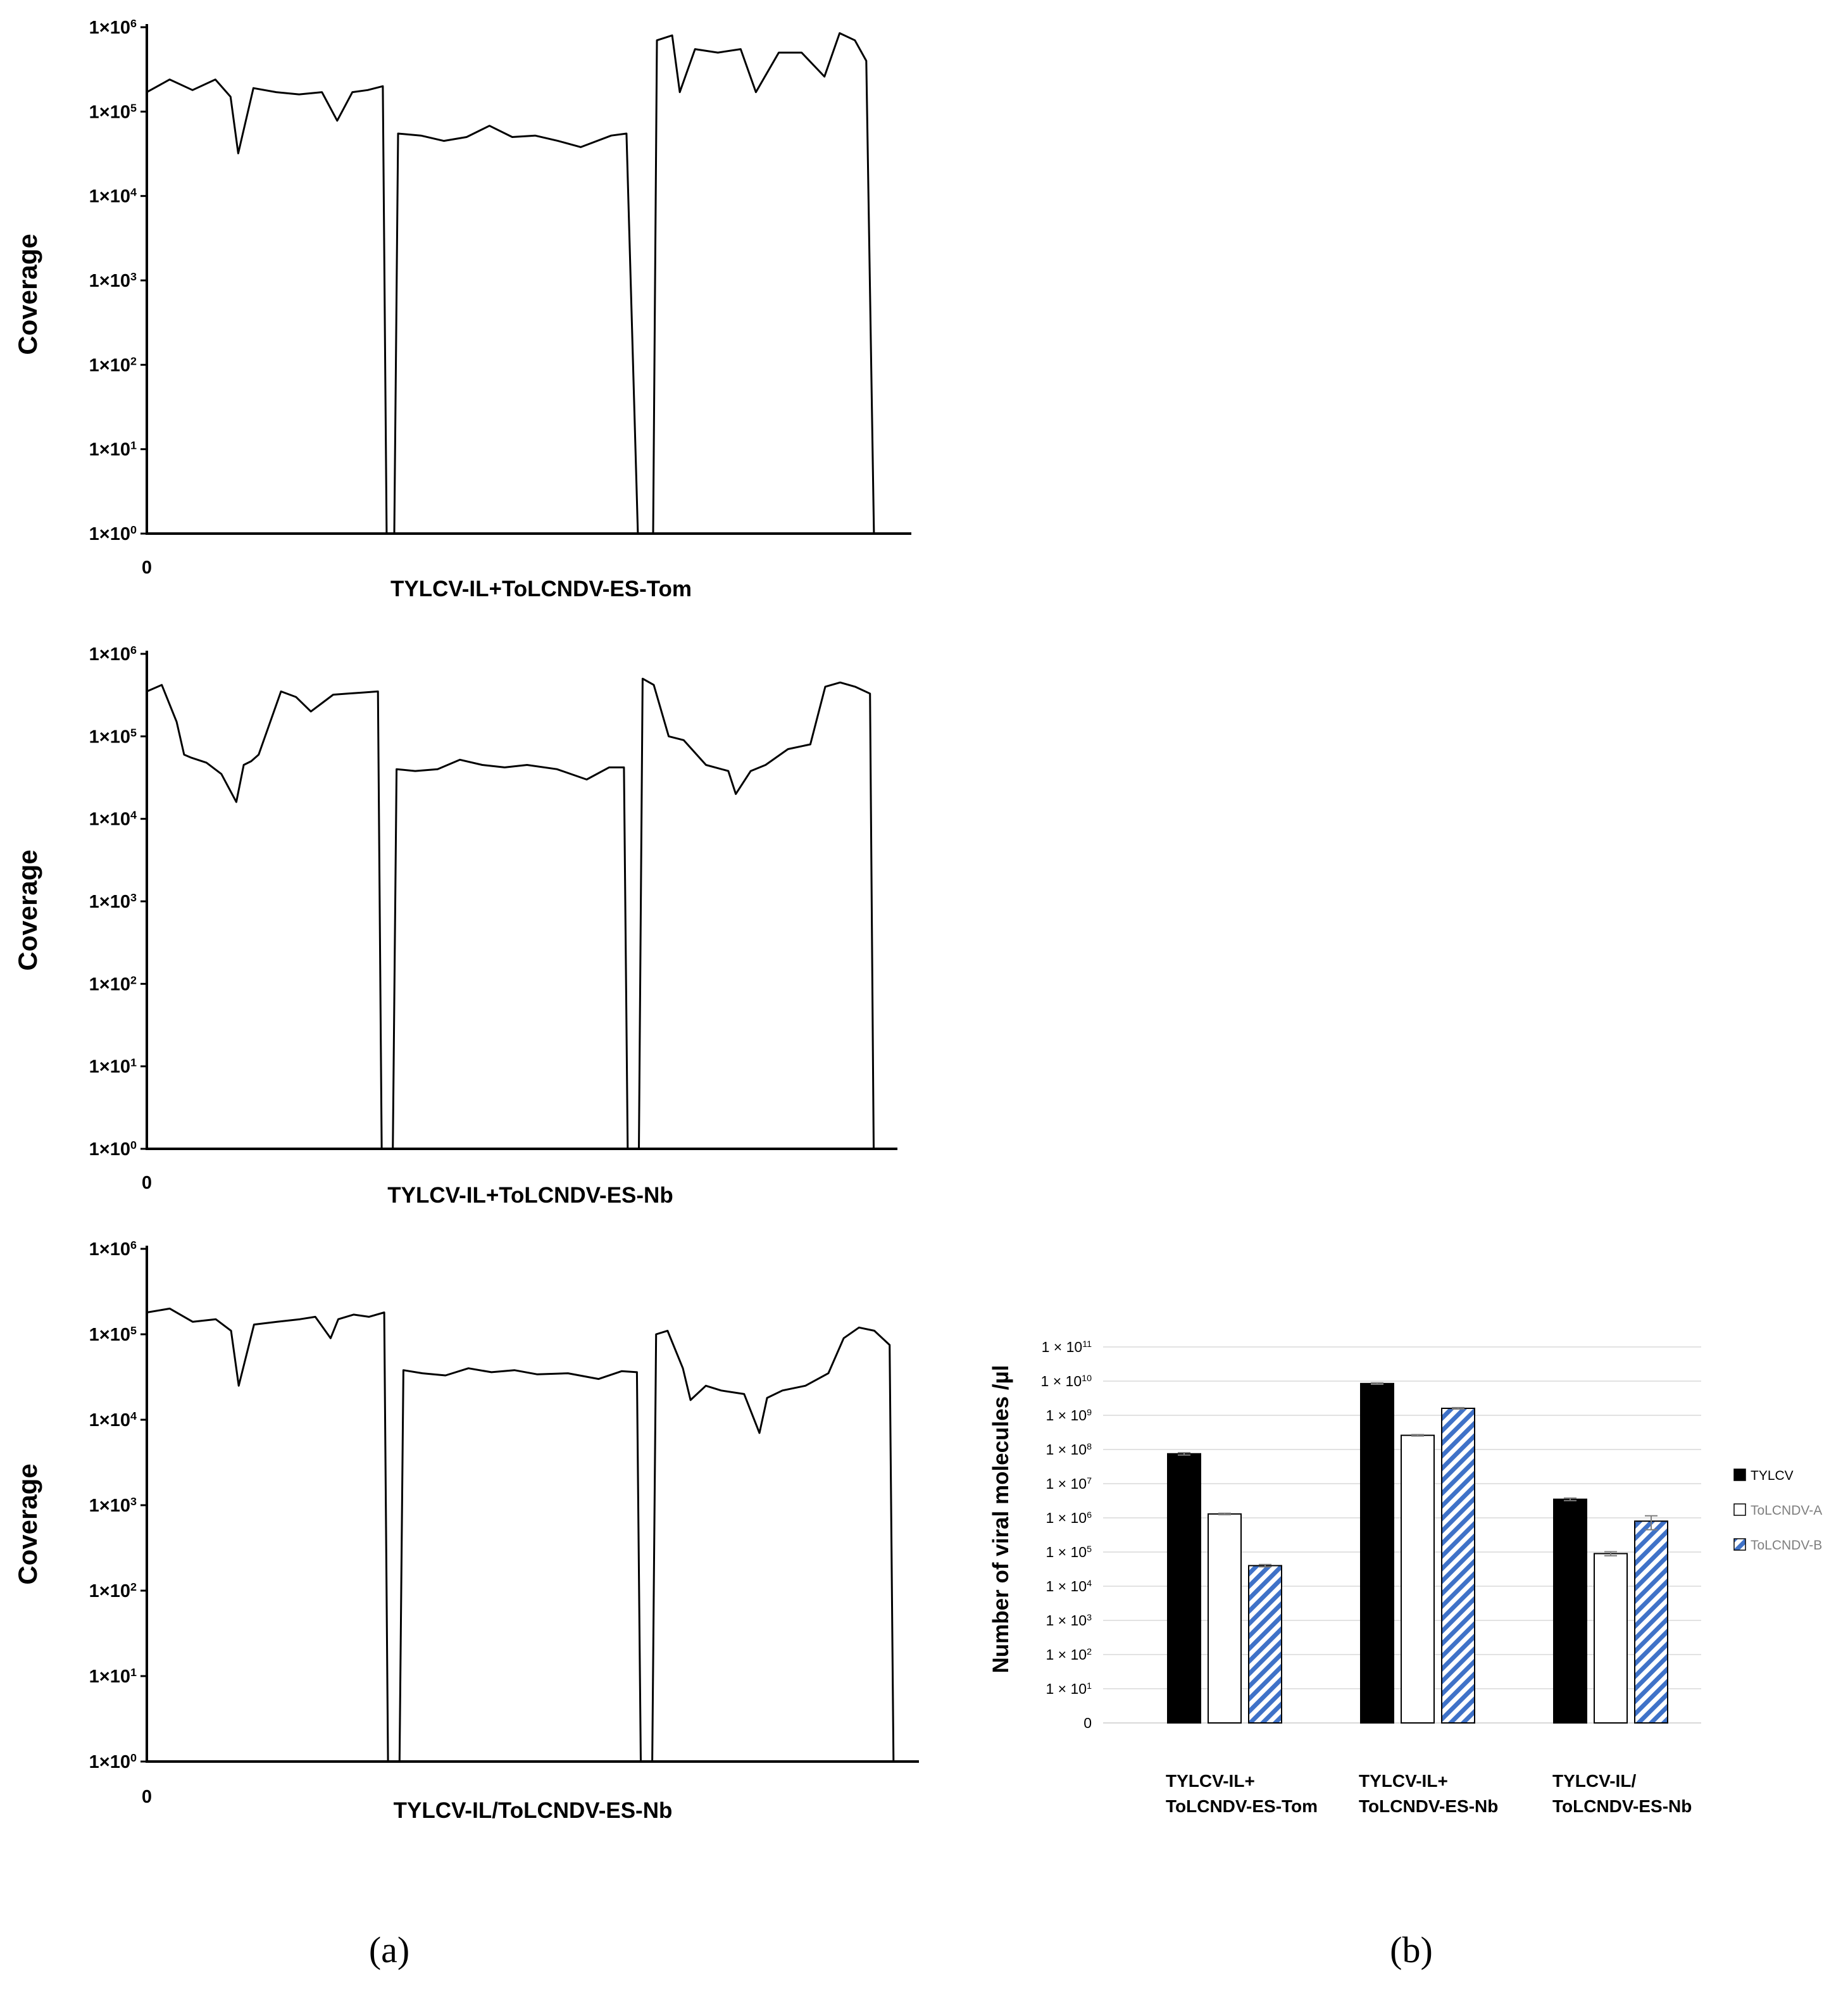 Image resolution: width=1848 pixels, height=1997 pixels. Describe the element at coordinates (1786, 1545) in the screenshot. I see `legend-label: ToLCNDV-B` at that location.